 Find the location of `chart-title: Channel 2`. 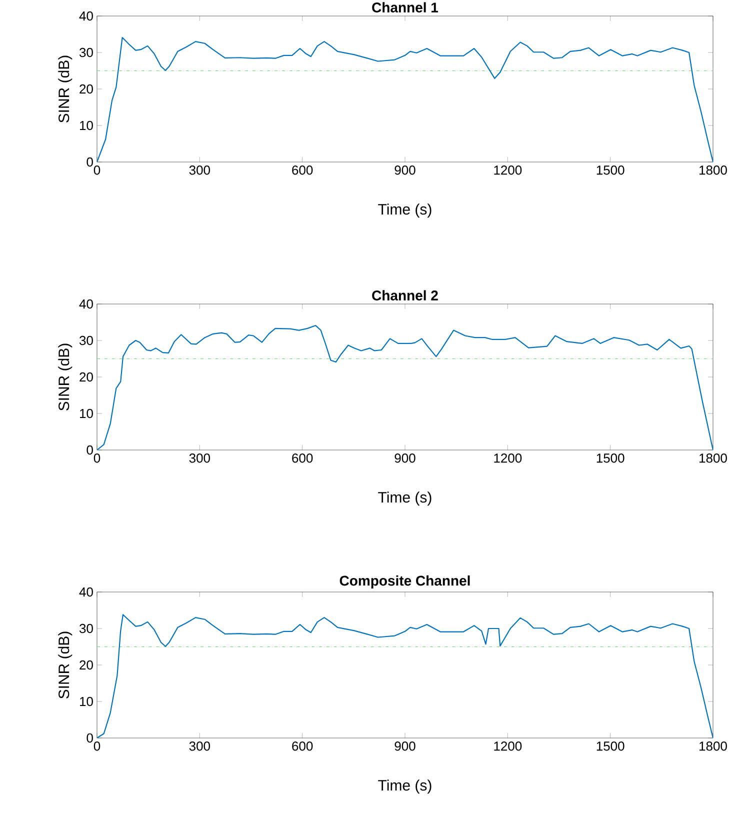

chart-title: Channel 2 is located at coordinates (405, 295).